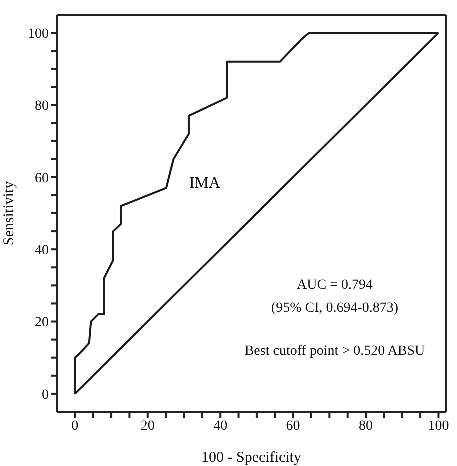  I want to click on y-tick-label: 100, so click(38, 34).